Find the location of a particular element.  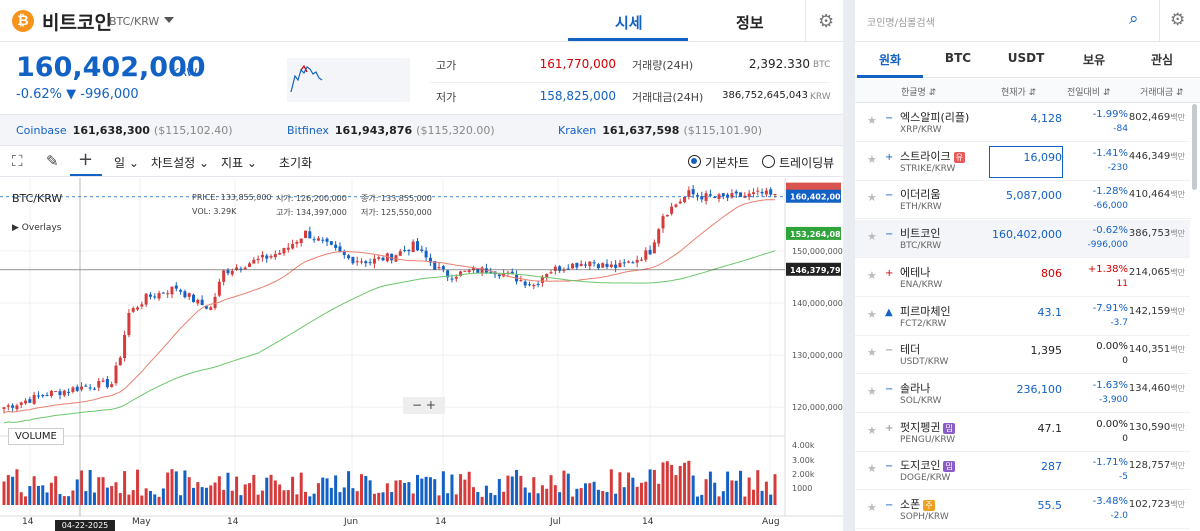

exchange-bitfinex: Bitfinex 161,943,876 ($115,320.00) is located at coordinates (391, 130).